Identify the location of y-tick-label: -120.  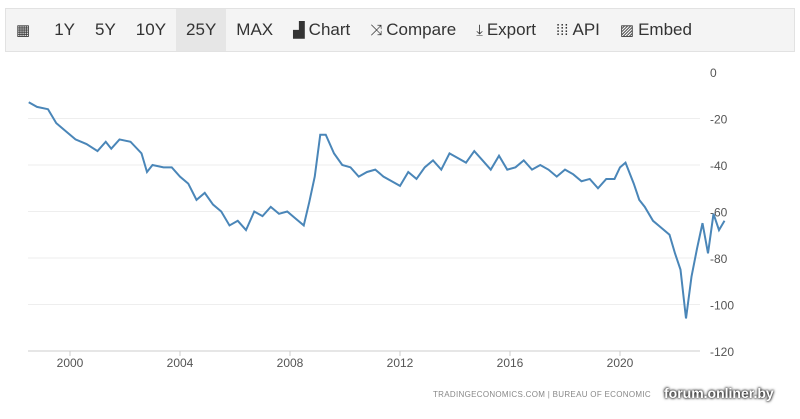
(722, 352).